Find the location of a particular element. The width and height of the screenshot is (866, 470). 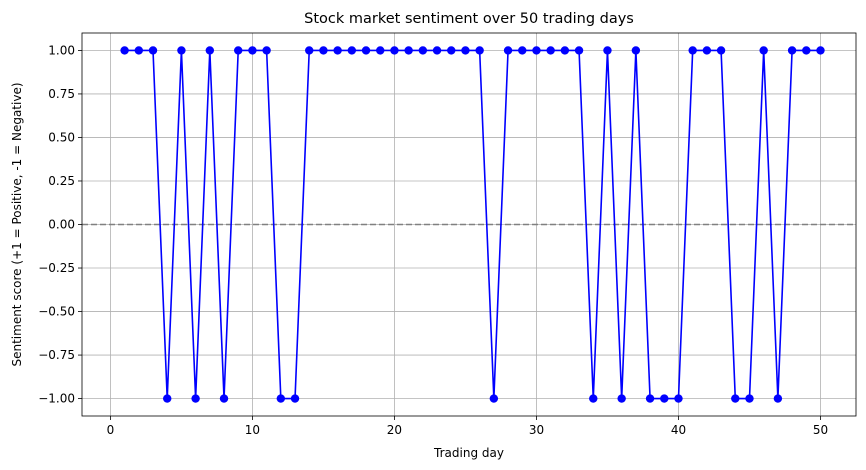

y-tick-label: 0.75 is located at coordinates (61, 94).